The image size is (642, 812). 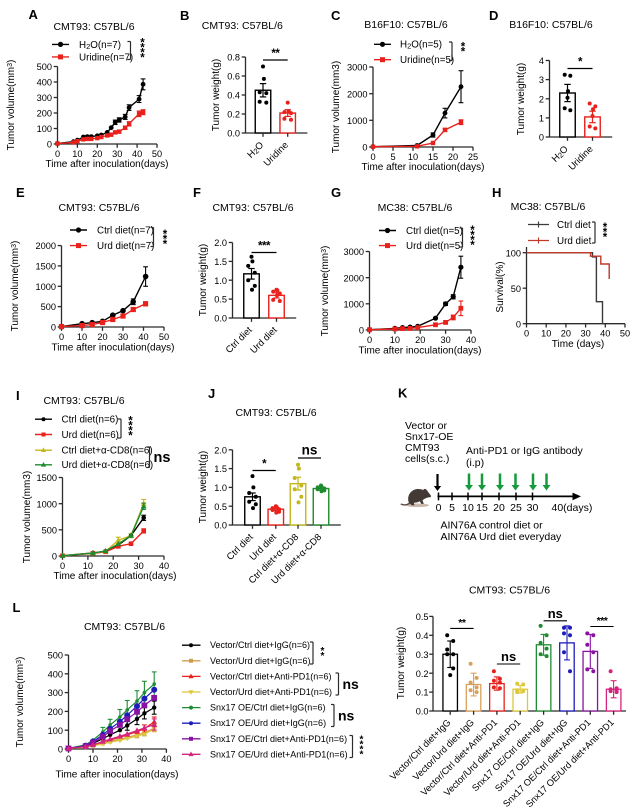 I want to click on svg-text: 400, so click(x=55, y=674).